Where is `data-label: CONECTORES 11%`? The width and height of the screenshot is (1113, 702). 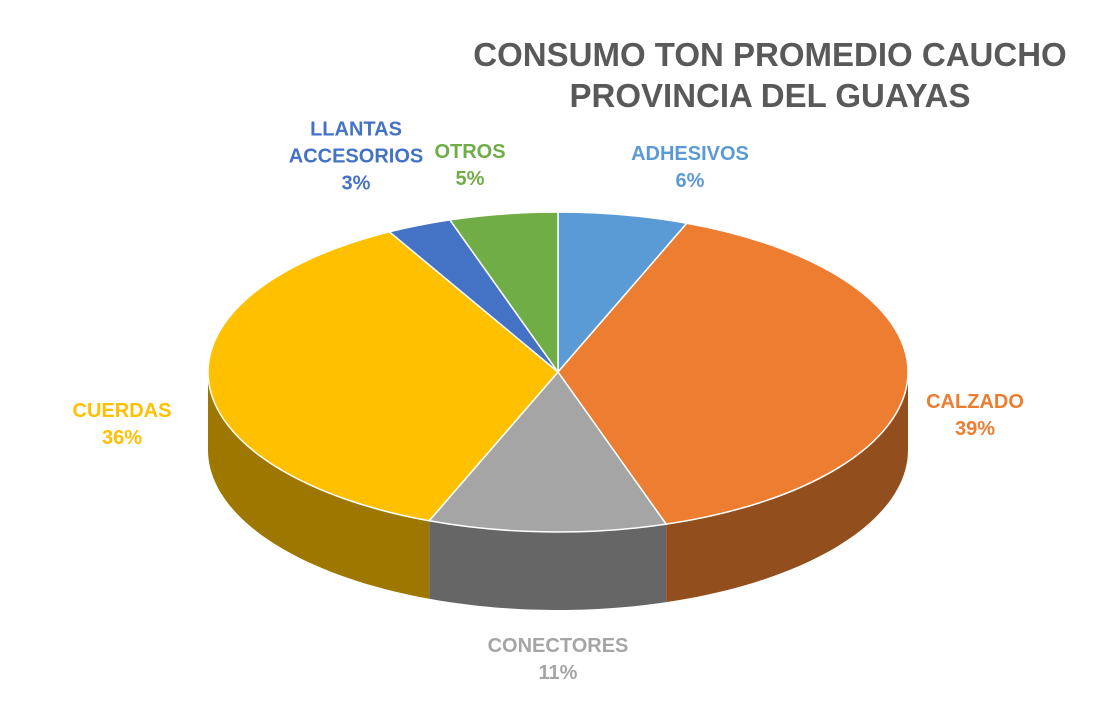
data-label: CONECTORES 11% is located at coordinates (558, 660).